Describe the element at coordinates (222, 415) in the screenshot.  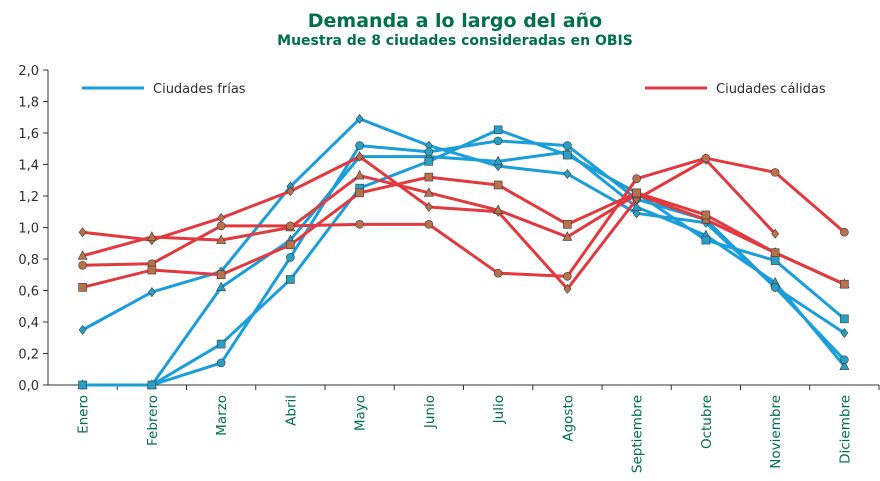
I see `x-tick-label: Marzo` at that location.